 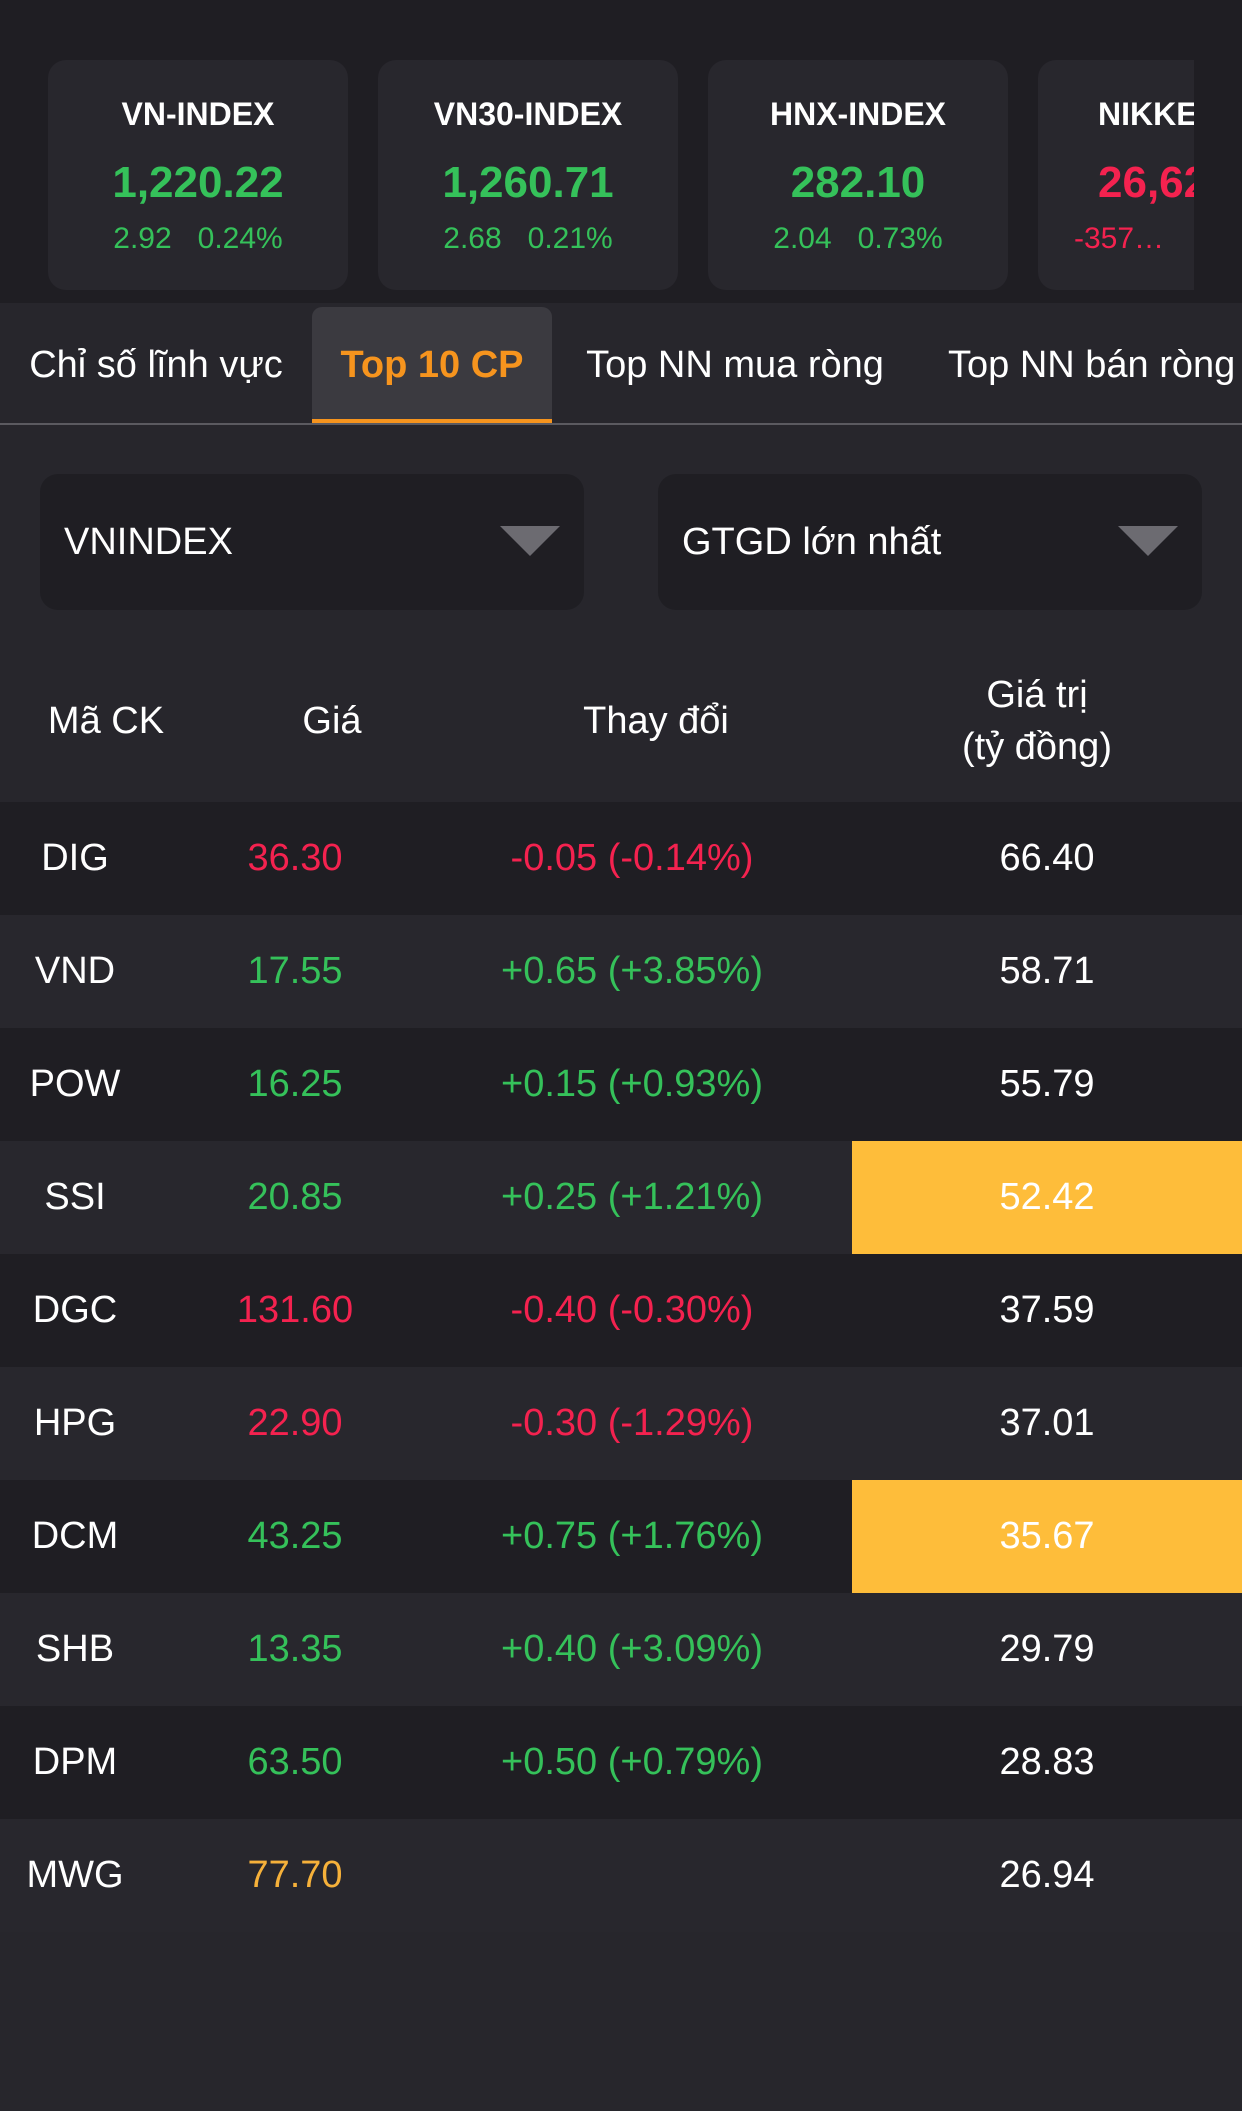 I want to click on tab-sector-index: Chỉ số lĩnh vực, so click(x=156, y=364).